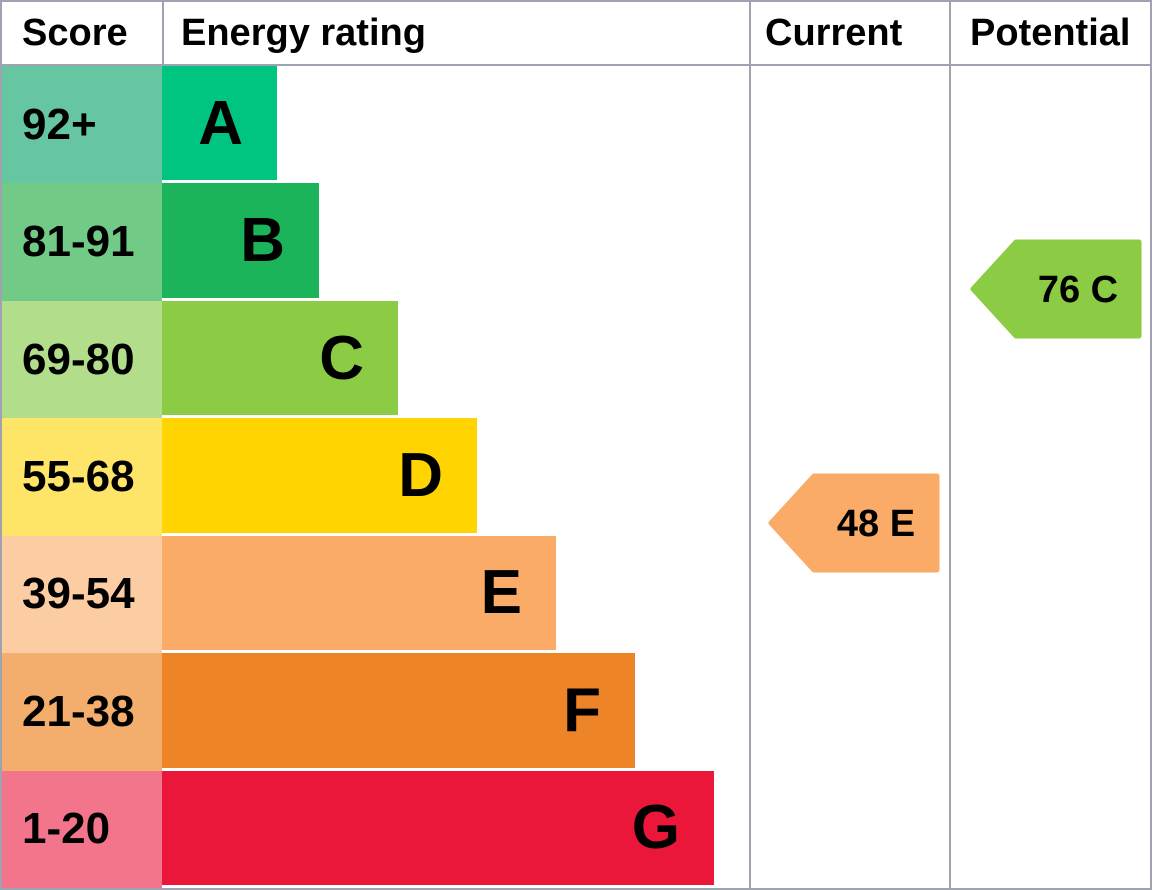 This screenshot has height=890, width=1152. I want to click on band-bar-e: E, so click(359, 593).